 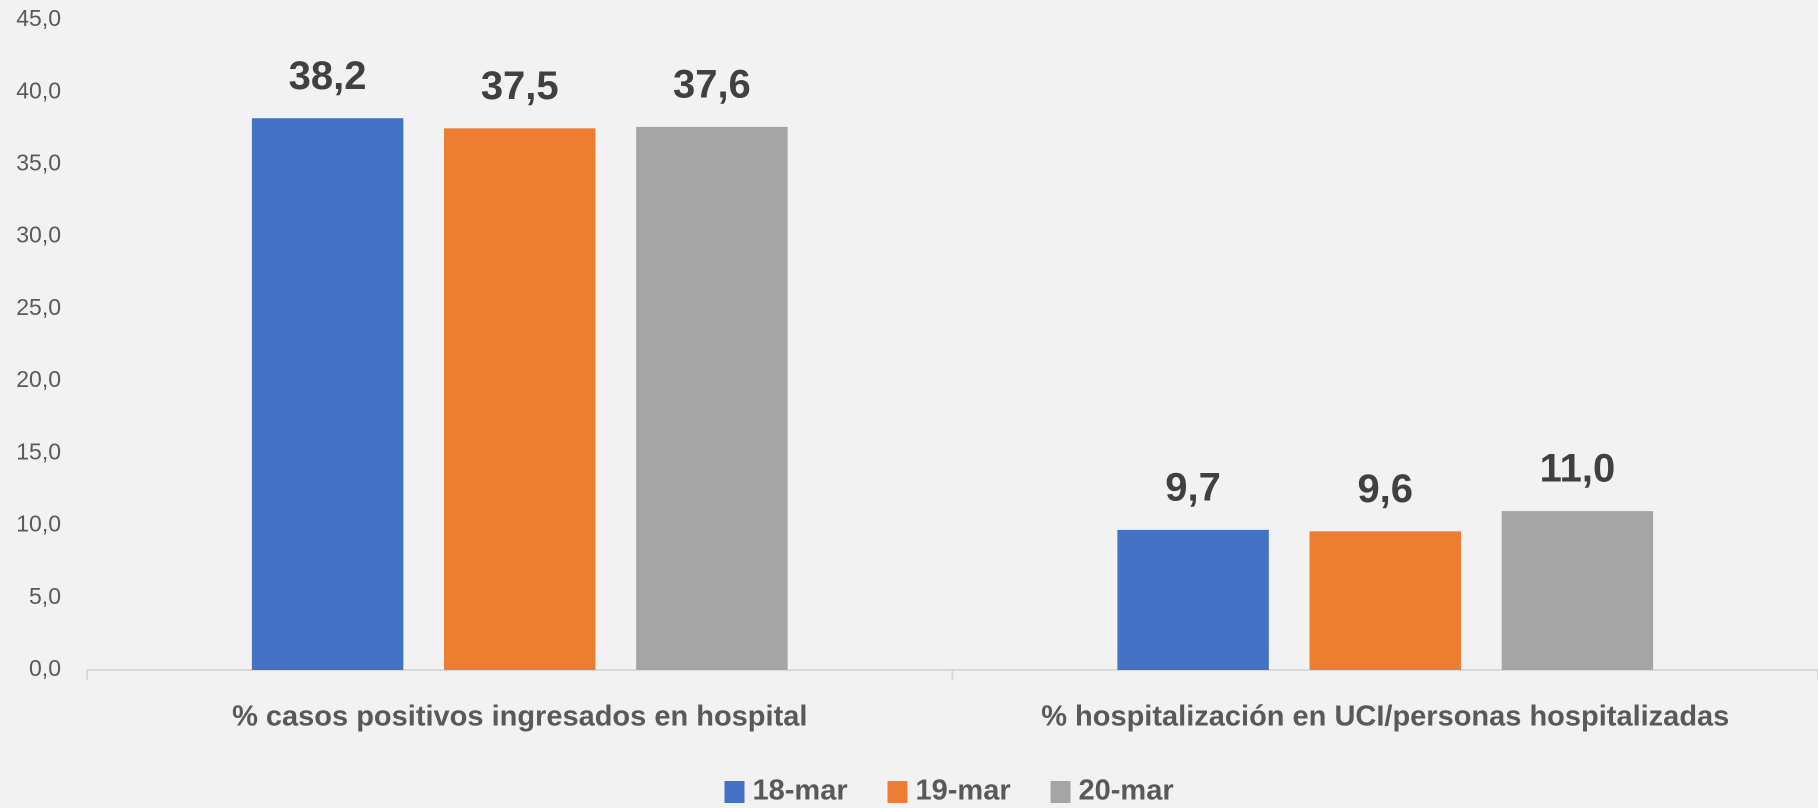 What do you see at coordinates (1126, 791) in the screenshot?
I see `legend-label: 20-mar` at bounding box center [1126, 791].